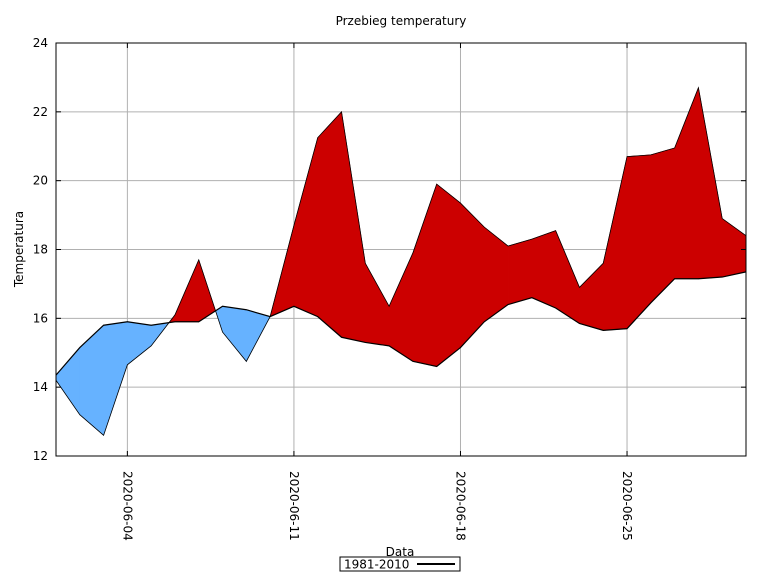  What do you see at coordinates (40, 318) in the screenshot?
I see `y-tick-label: 16` at bounding box center [40, 318].